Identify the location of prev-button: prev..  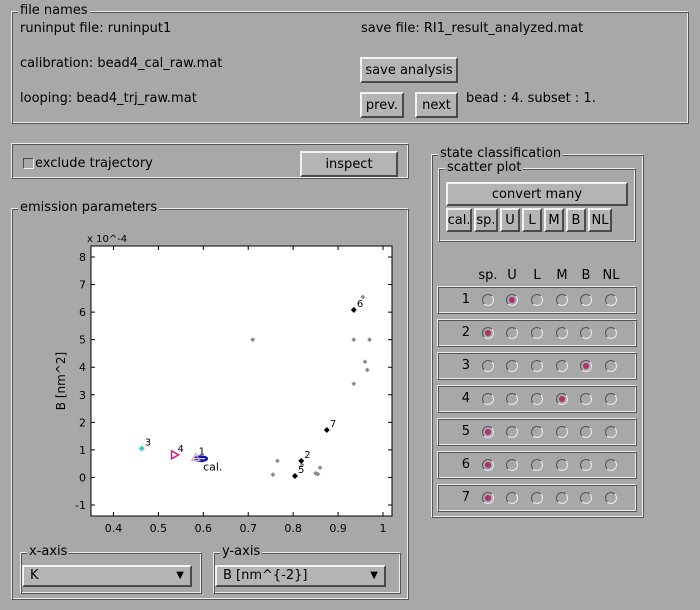
(382, 105).